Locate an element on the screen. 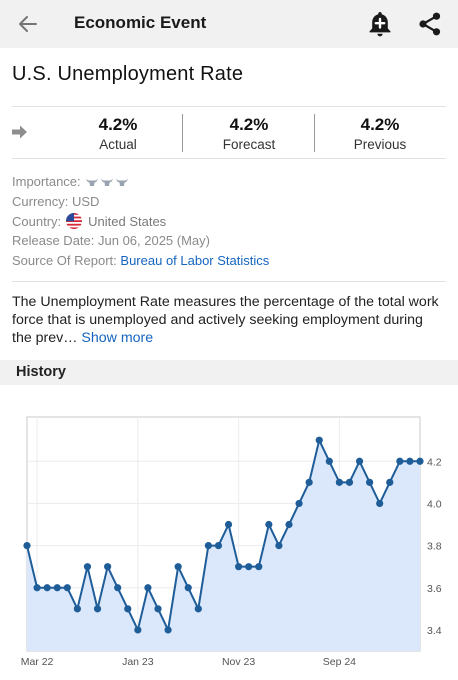 The image size is (458, 680). previous-stat: 4.2% Previous is located at coordinates (380, 134).